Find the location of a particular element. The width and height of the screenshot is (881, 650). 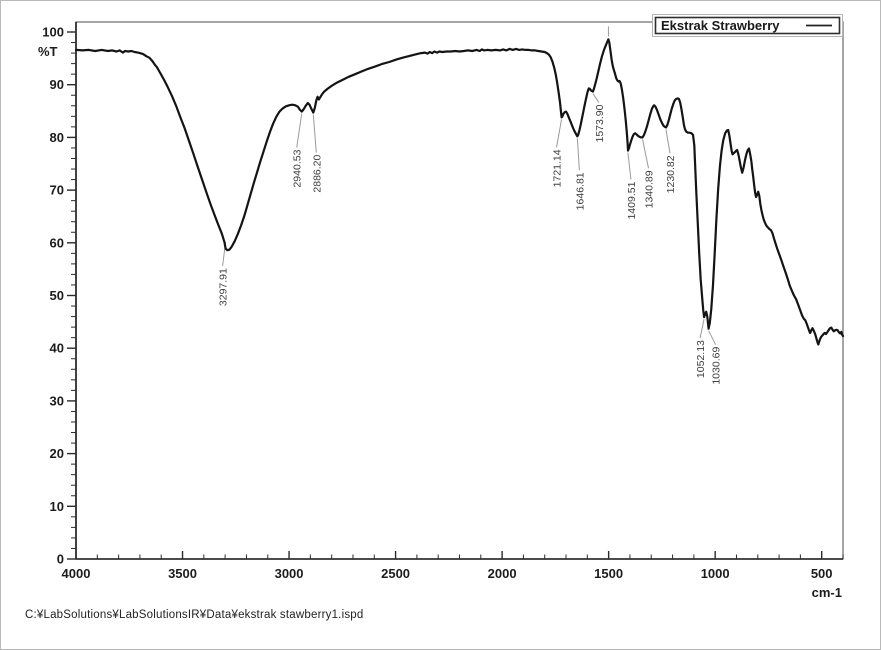

y-tick-label: 90 is located at coordinates (57, 84).